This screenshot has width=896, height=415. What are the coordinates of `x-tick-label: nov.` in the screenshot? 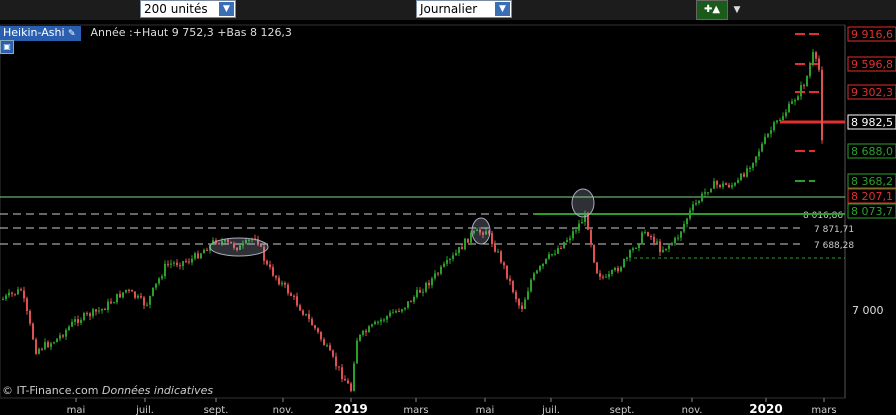 It's located at (692, 410).